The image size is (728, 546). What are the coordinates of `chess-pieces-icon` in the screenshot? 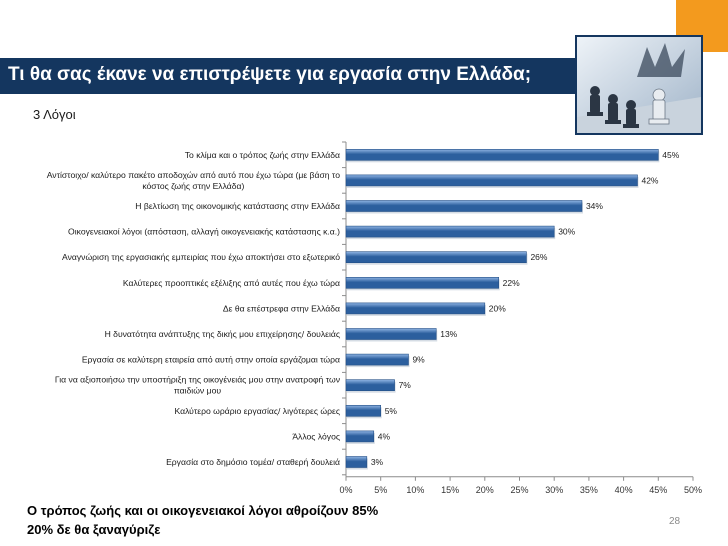 It's located at (639, 85).